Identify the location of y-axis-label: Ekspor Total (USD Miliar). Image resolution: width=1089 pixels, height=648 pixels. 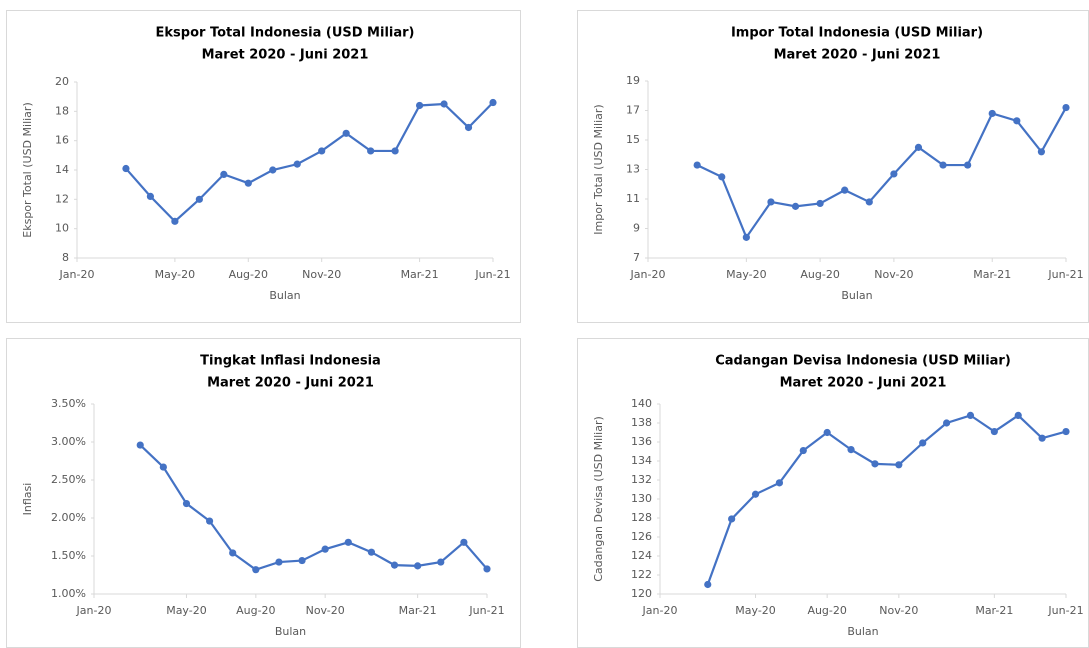
(27, 169).